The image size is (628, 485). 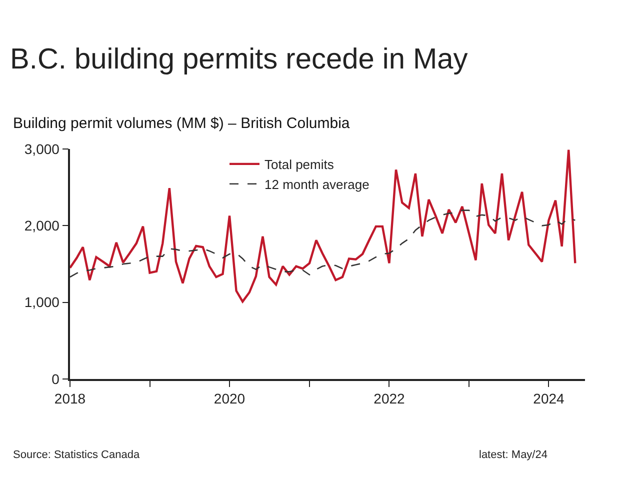 What do you see at coordinates (549, 398) in the screenshot?
I see `x-tick-label: 2024` at bounding box center [549, 398].